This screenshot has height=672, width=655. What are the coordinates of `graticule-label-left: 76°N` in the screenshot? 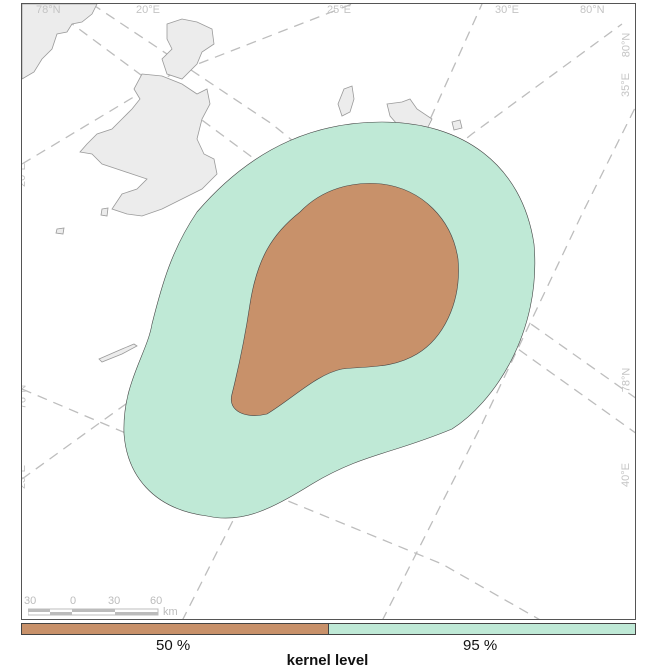 It's located at (25, 397).